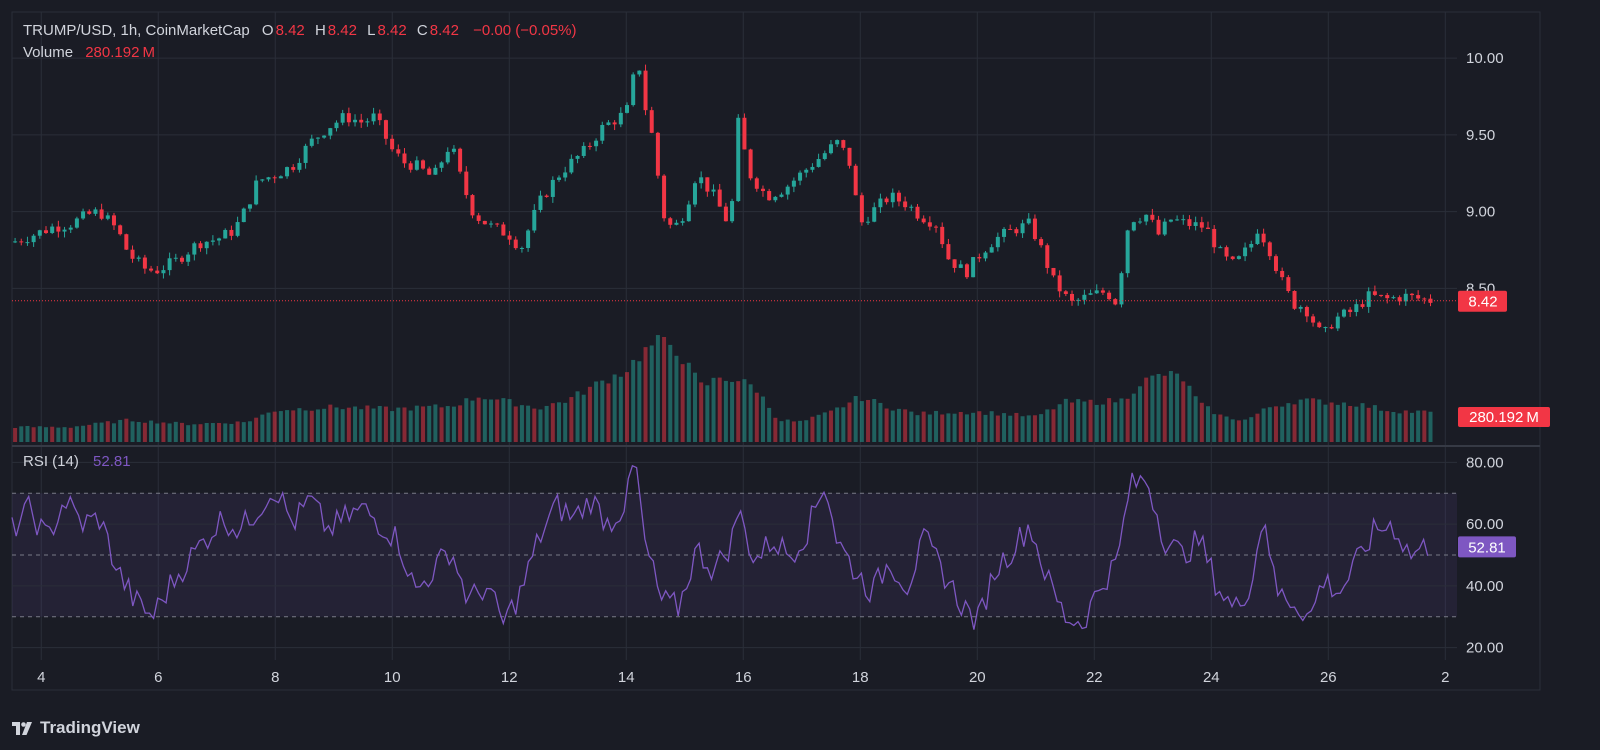  What do you see at coordinates (90, 727) in the screenshot?
I see `brand-name: TradingView` at bounding box center [90, 727].